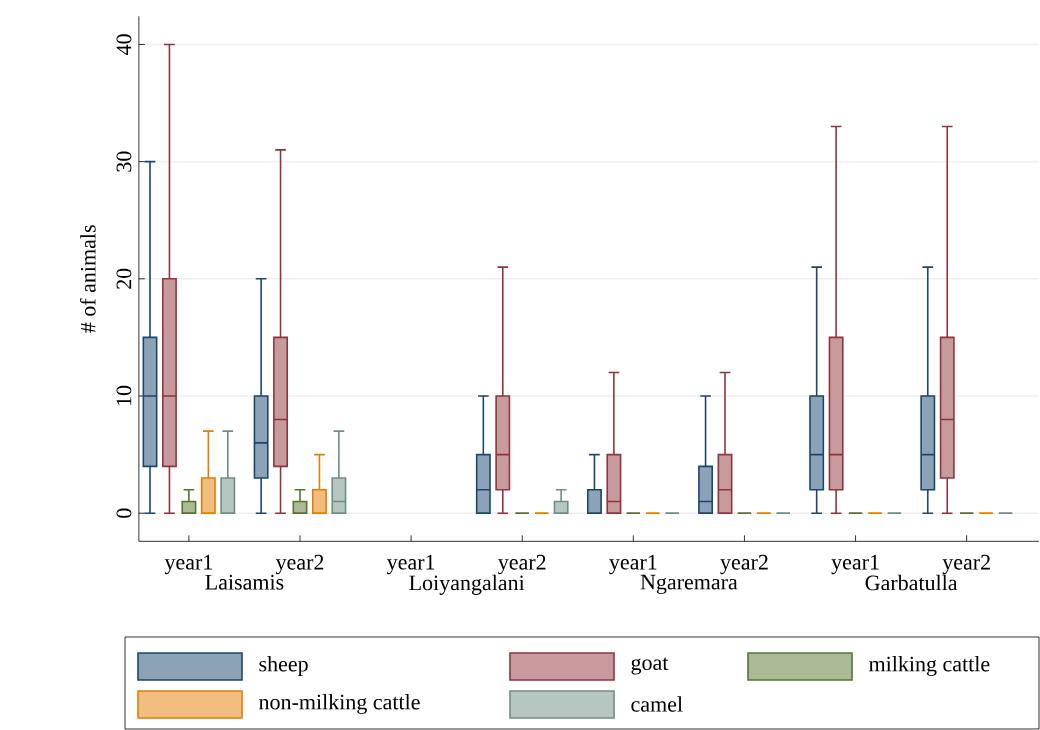 The image size is (1040, 730). I want to click on y-tick-label: 20, so click(124, 278).